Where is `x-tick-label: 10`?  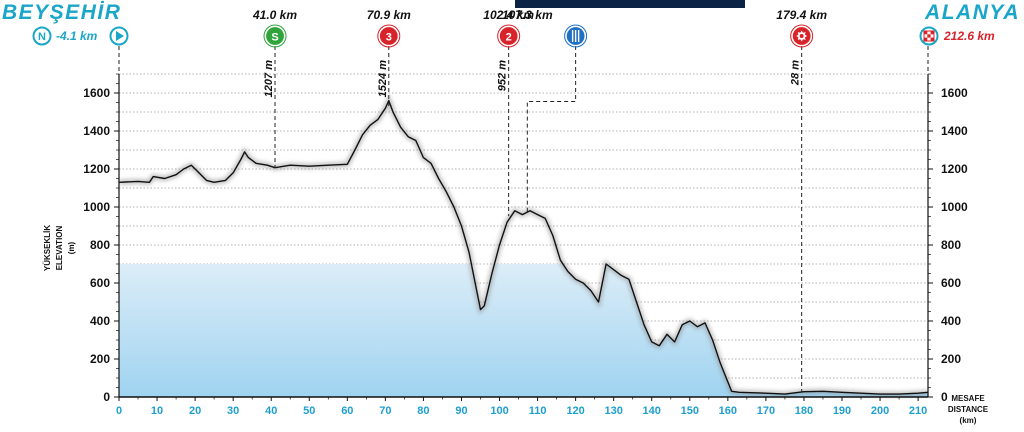 x-tick-label: 10 is located at coordinates (157, 411).